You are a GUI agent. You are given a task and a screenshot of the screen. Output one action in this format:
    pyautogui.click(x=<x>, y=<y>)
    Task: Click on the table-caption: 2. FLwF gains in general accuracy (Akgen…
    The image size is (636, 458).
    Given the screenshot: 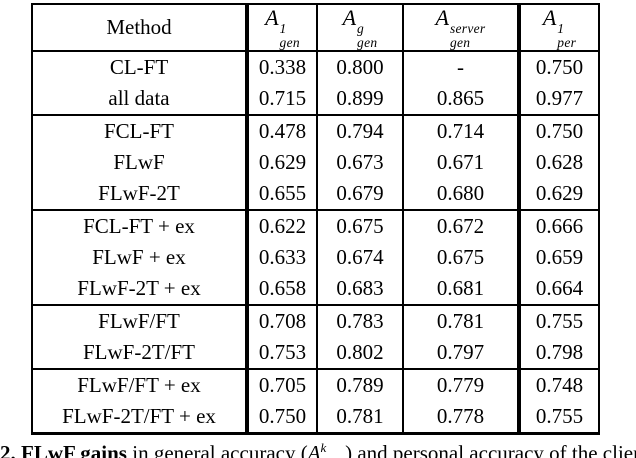 What is the action you would take?
    pyautogui.click(x=318, y=450)
    